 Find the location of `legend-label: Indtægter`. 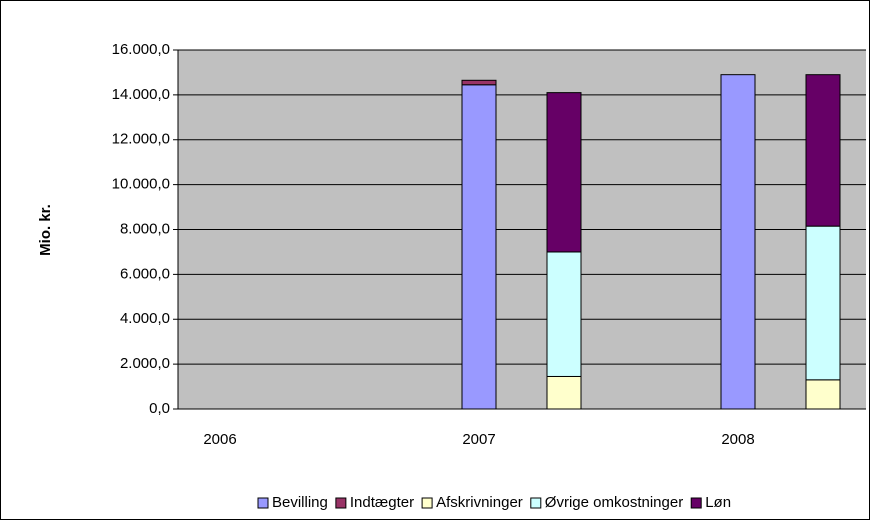

legend-label: Indtægter is located at coordinates (382, 502).